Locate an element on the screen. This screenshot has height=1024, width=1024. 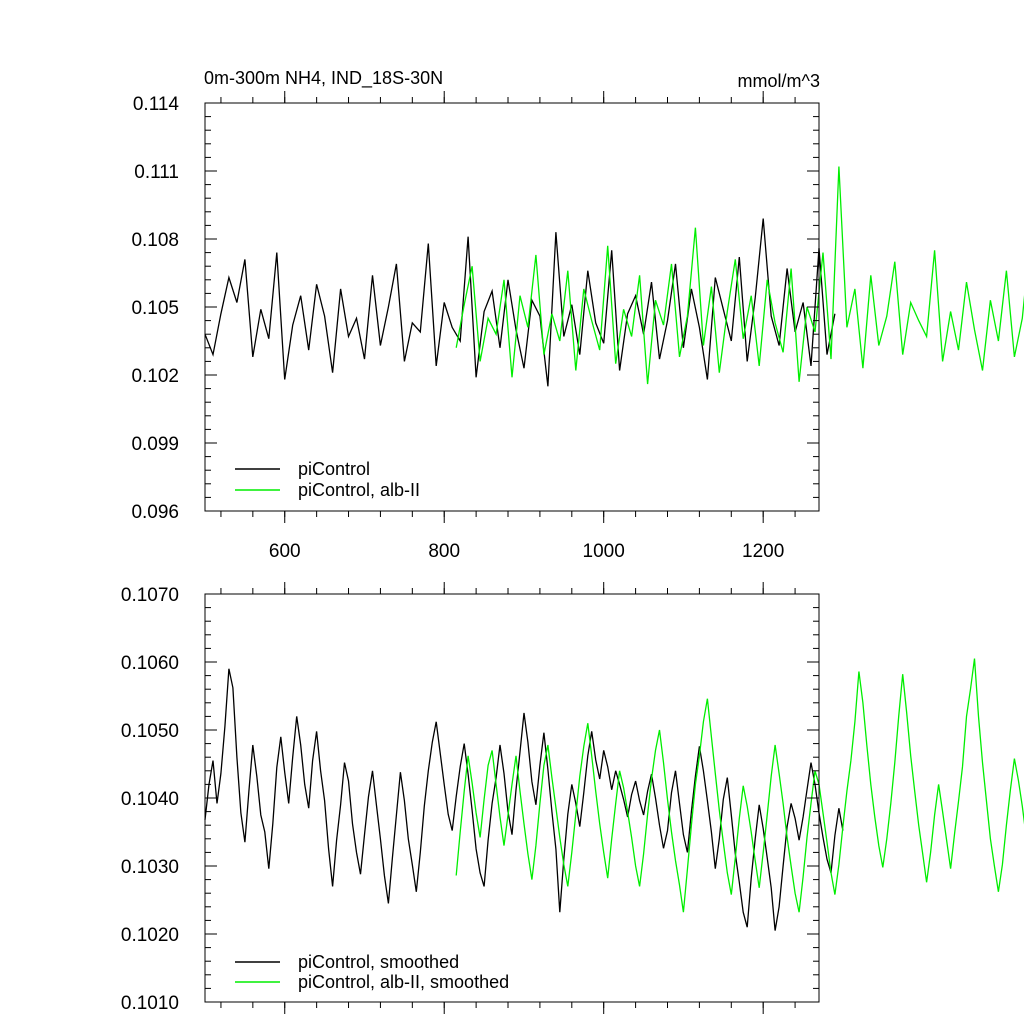
top-x-tick-label: 1000 is located at coordinates (604, 551).